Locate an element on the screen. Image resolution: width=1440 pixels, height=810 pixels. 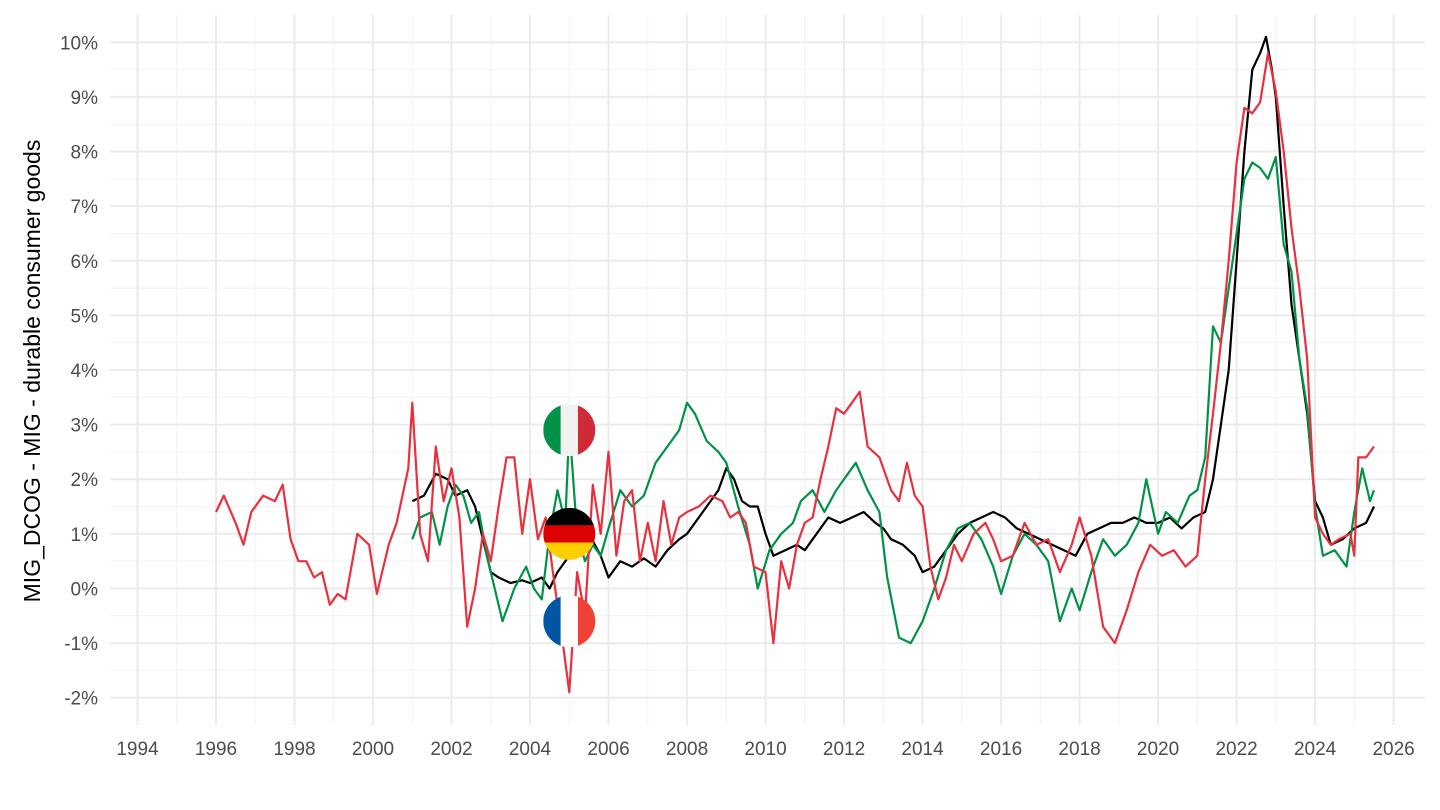
x-tick-label: 1998 is located at coordinates (294, 749).